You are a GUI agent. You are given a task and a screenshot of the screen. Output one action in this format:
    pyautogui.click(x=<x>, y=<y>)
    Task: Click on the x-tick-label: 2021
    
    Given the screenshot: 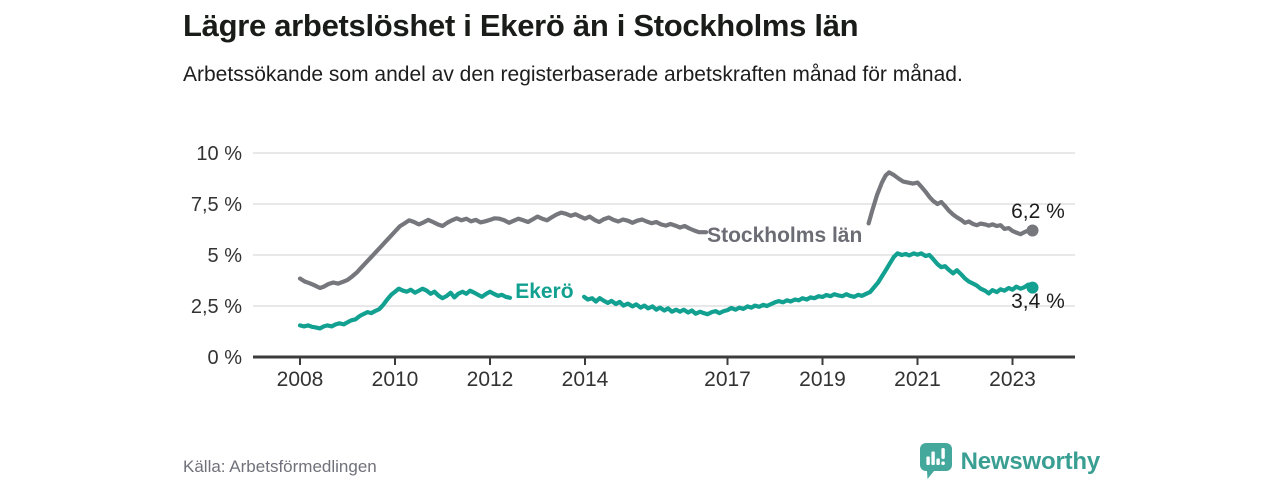 What is the action you would take?
    pyautogui.click(x=917, y=379)
    